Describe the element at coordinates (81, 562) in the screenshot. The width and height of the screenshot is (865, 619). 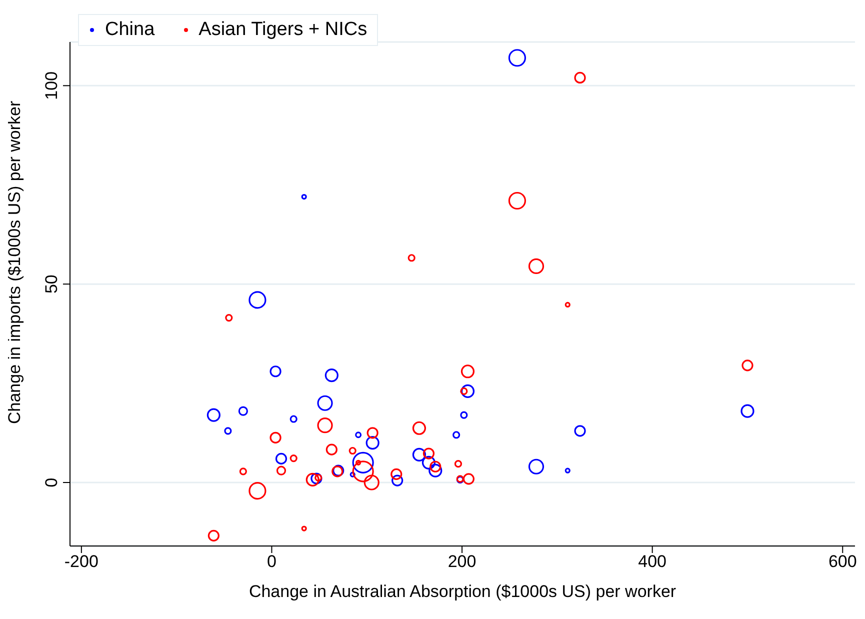
I see `x-tick-label: -200` at that location.